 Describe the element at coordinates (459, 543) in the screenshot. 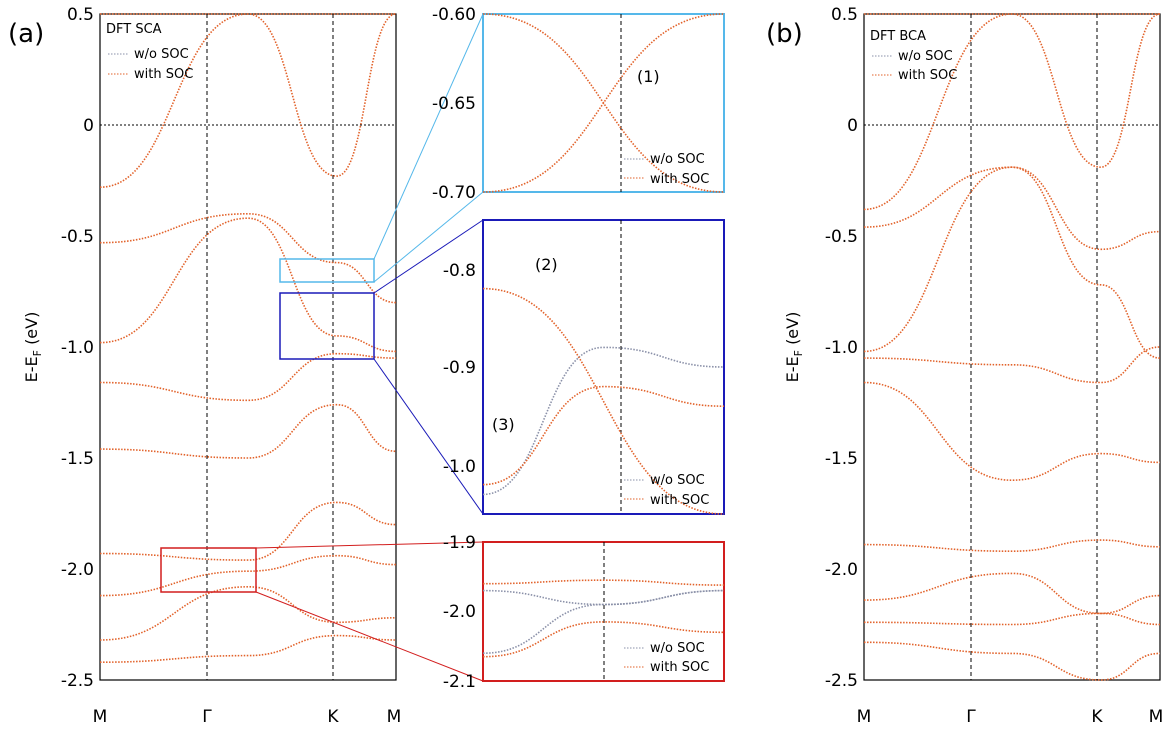

I see `inset-3-ytick: -1.9` at that location.